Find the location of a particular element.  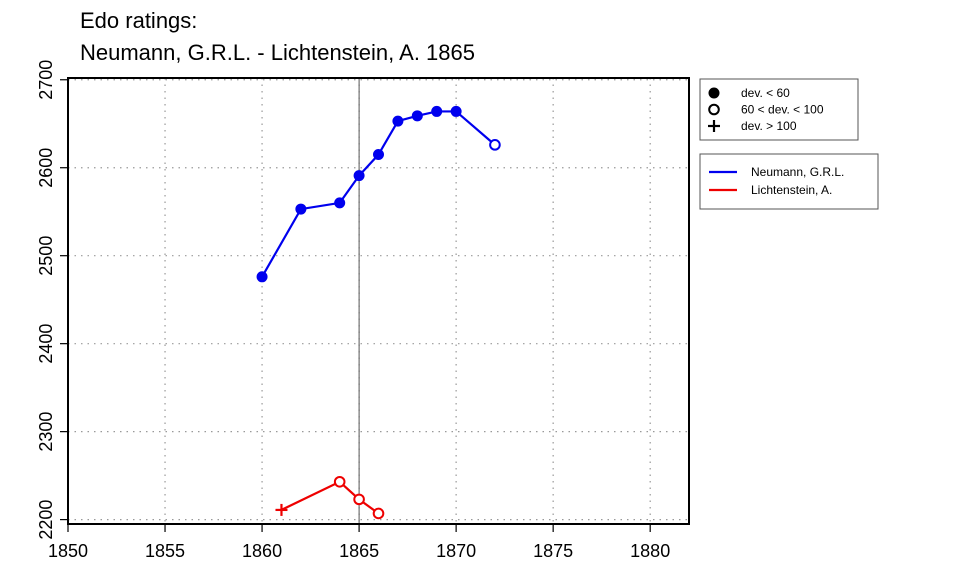

legend-label-plus: dev. > 100 is located at coordinates (769, 126).